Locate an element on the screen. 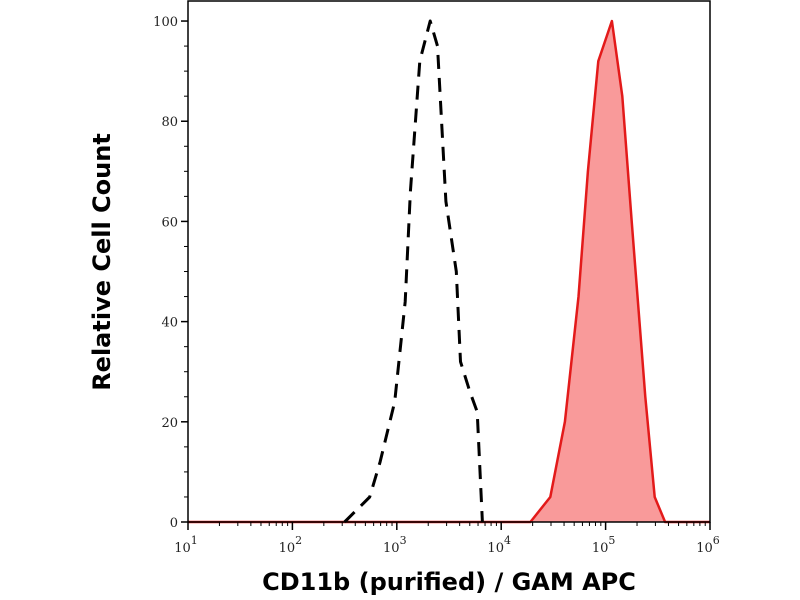  x-tick-exponent: 1 is located at coordinates (194, 540).